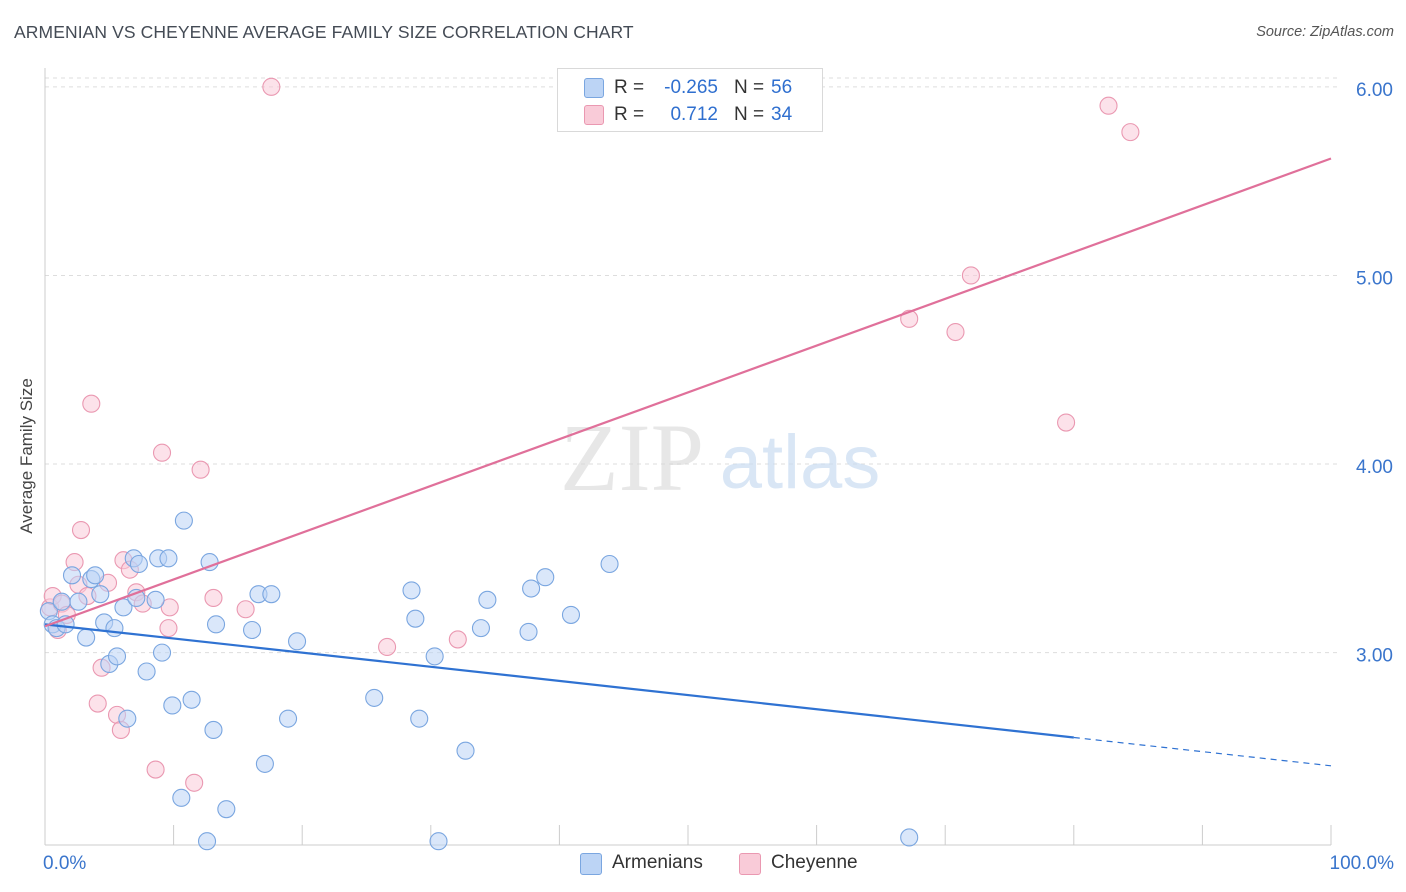 The height and width of the screenshot is (892, 1406). Describe the element at coordinates (749, 87) in the screenshot. I see `armenians-n-label: N =` at that location.